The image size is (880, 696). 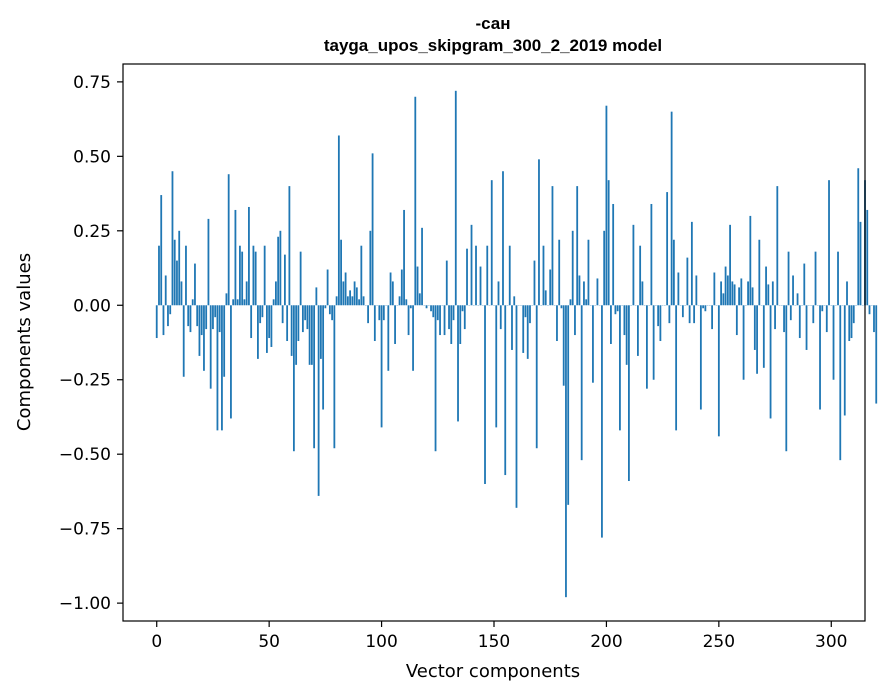 I want to click on y-axis-ticks: 0.75 0.50 0.25 0.00 −0.25 −0.50 −0.75 −1.00, so click(x=91, y=343).